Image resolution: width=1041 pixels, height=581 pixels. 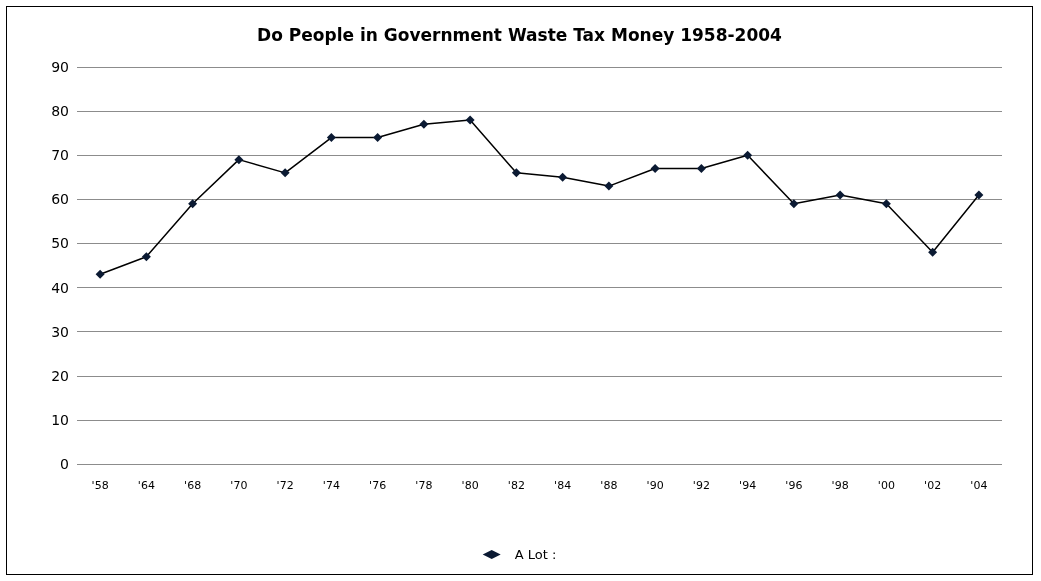 I want to click on x-tick-label: '02, so click(x=933, y=485).